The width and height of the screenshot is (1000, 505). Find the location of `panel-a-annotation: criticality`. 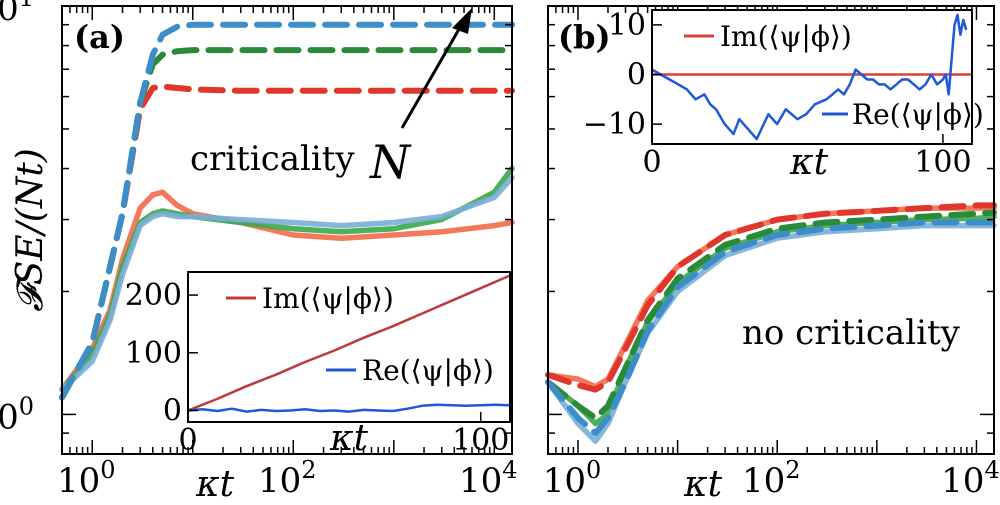

panel-a-annotation: criticality is located at coordinates (272, 159).